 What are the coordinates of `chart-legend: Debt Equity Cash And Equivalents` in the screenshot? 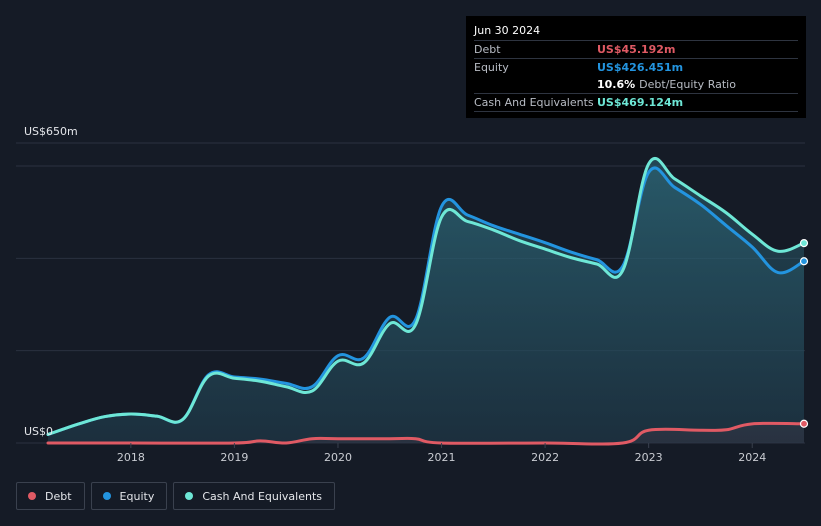 It's located at (175, 496).